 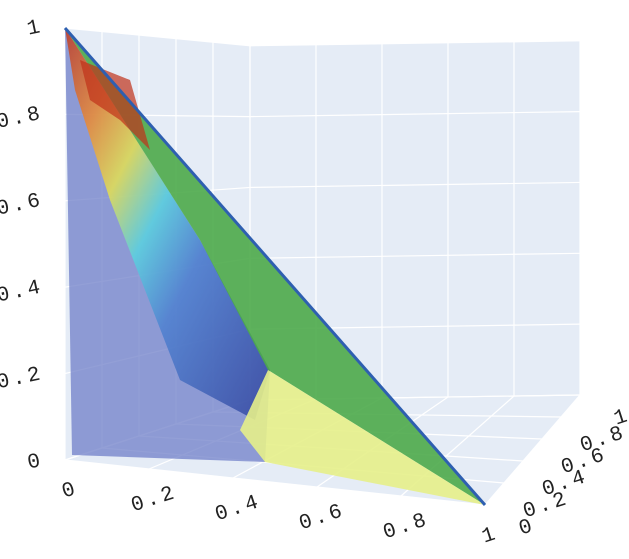 What do you see at coordinates (155, 500) in the screenshot?
I see `x-tick-label: 0.2` at bounding box center [155, 500].